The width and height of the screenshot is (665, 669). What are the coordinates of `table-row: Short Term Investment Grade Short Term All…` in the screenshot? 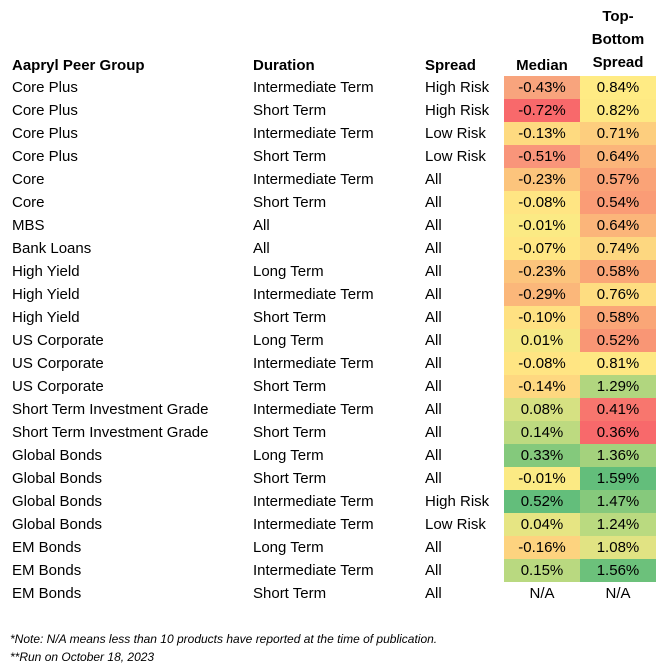 It's located at (332, 432).